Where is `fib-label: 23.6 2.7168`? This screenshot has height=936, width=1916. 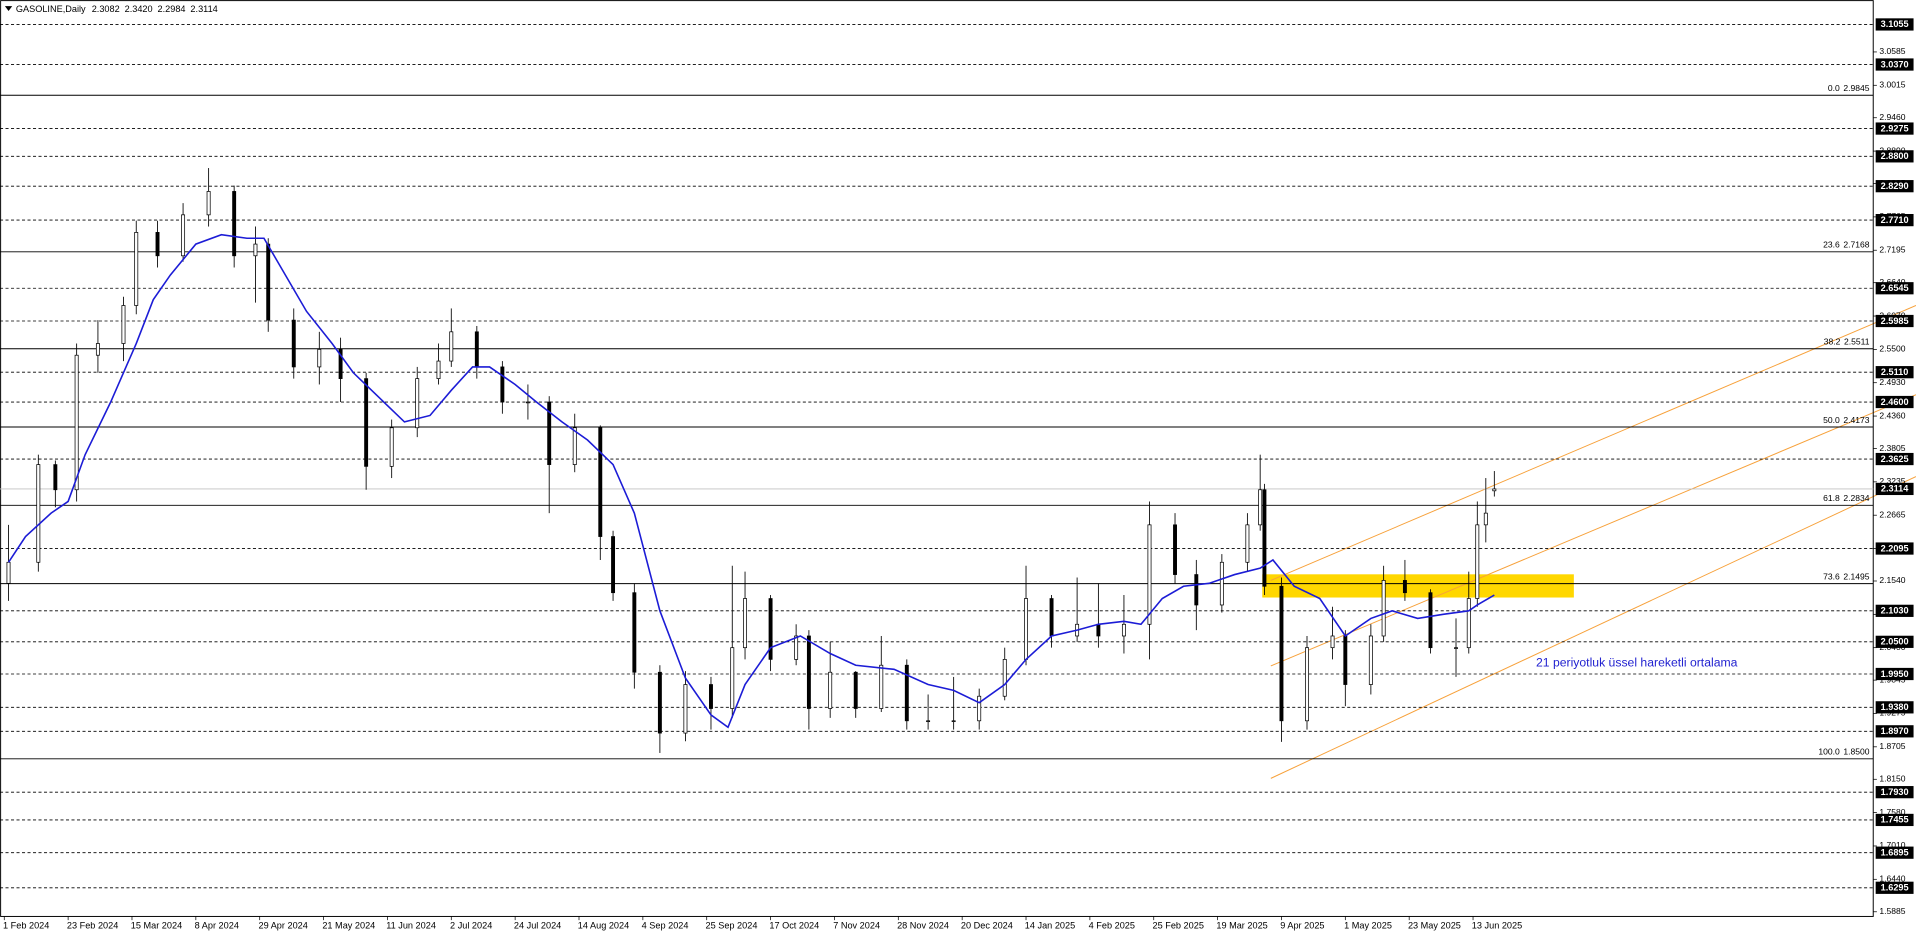 fib-label: 23.6 2.7168 is located at coordinates (1846, 245).